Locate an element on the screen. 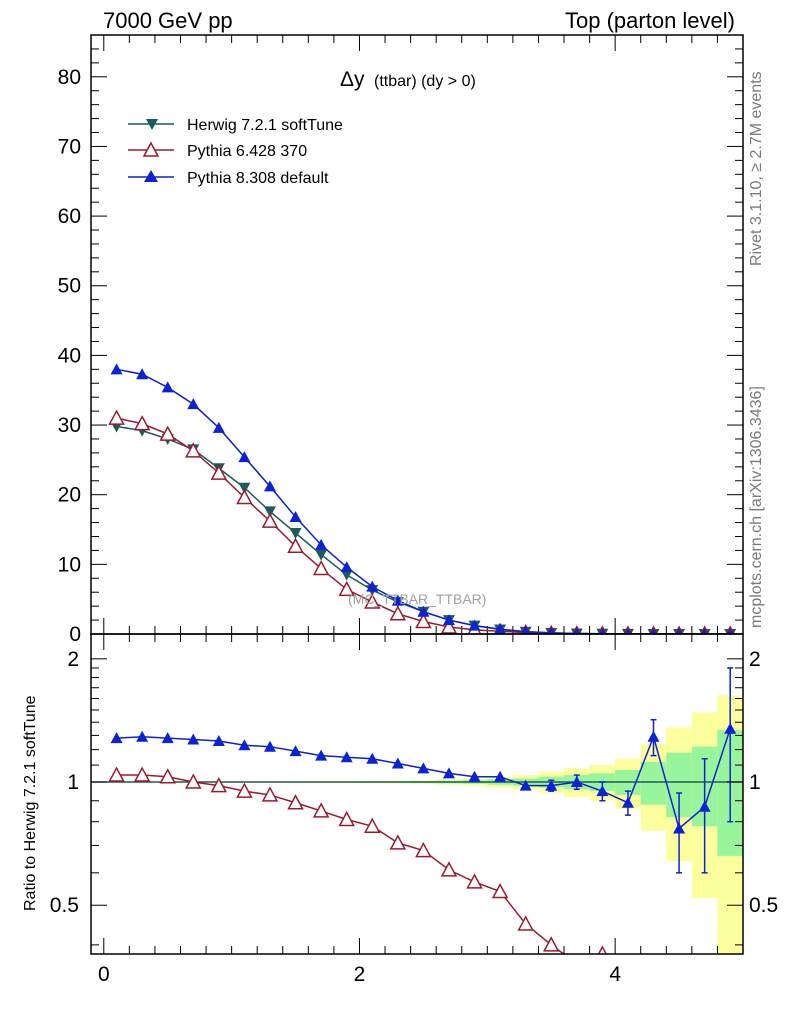 The image size is (786, 1024). main-ytick-label: 30 is located at coordinates (69, 425).